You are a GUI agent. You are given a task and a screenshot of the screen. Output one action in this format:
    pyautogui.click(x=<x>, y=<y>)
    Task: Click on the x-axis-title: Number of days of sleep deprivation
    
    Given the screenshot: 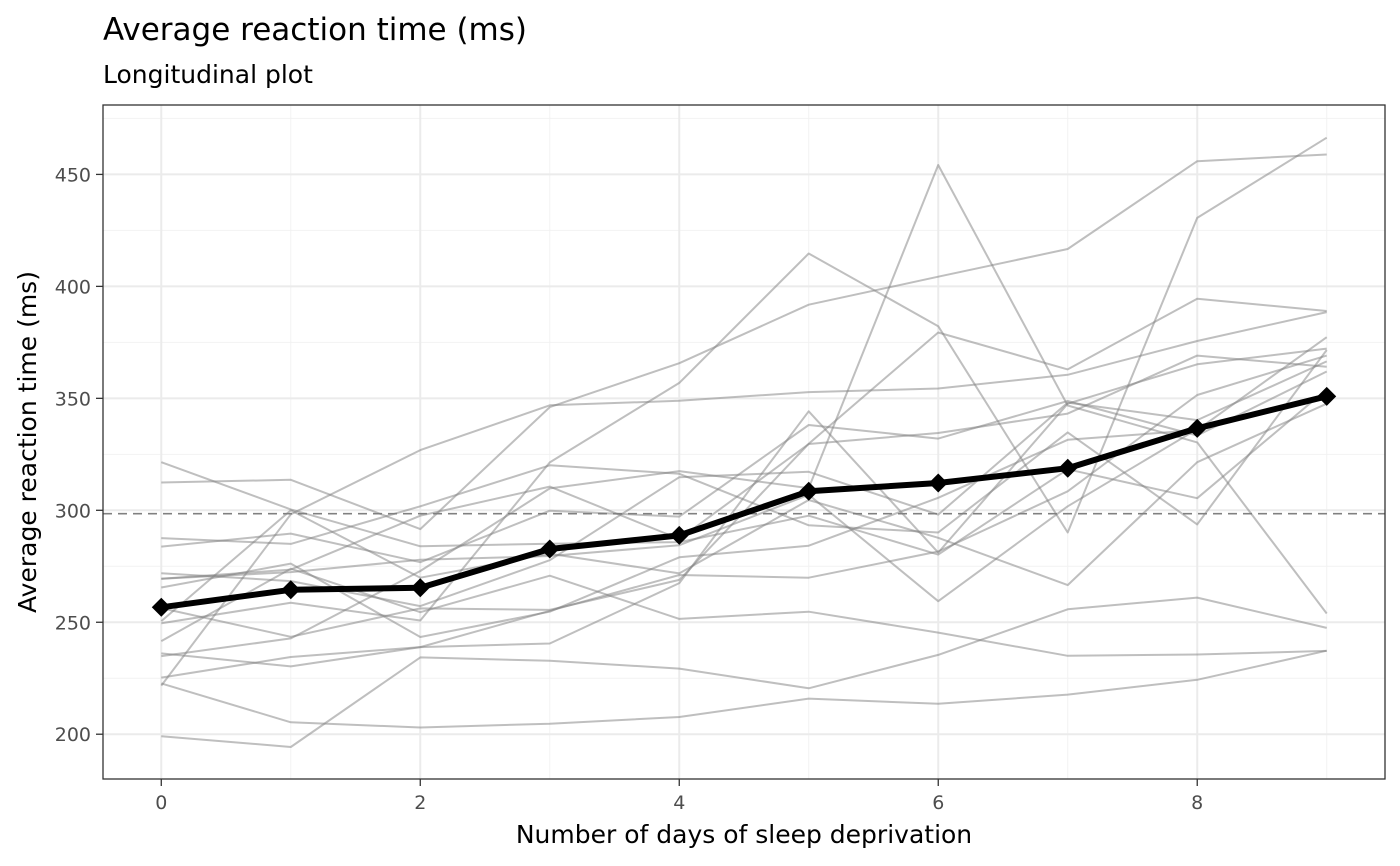 What is the action you would take?
    pyautogui.click(x=744, y=834)
    